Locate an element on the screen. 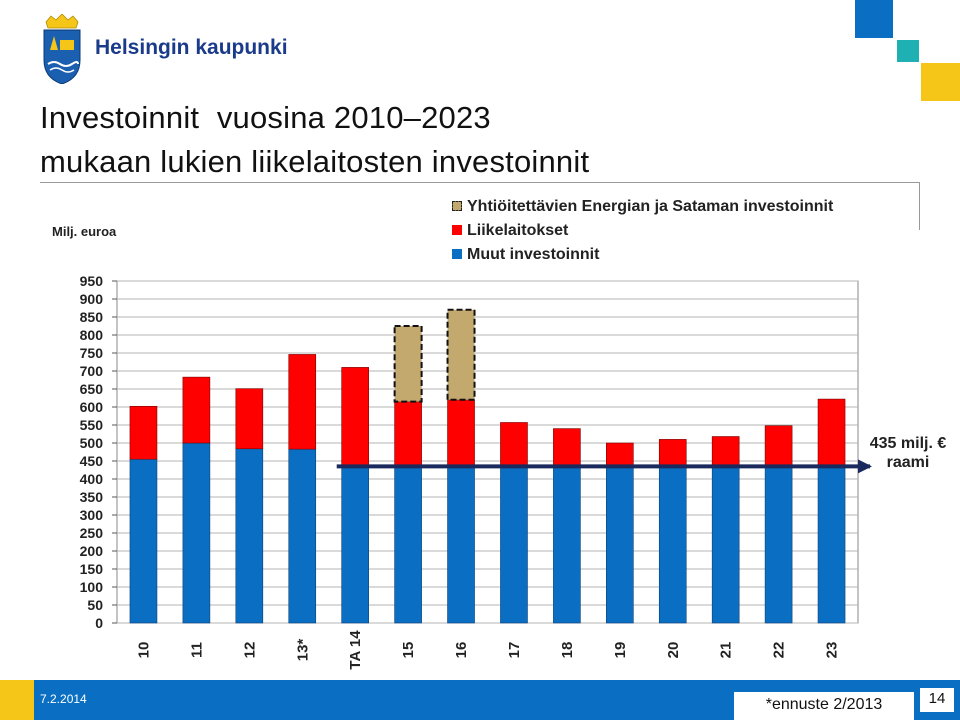  legend-label: Liikelaitokset is located at coordinates (518, 230).